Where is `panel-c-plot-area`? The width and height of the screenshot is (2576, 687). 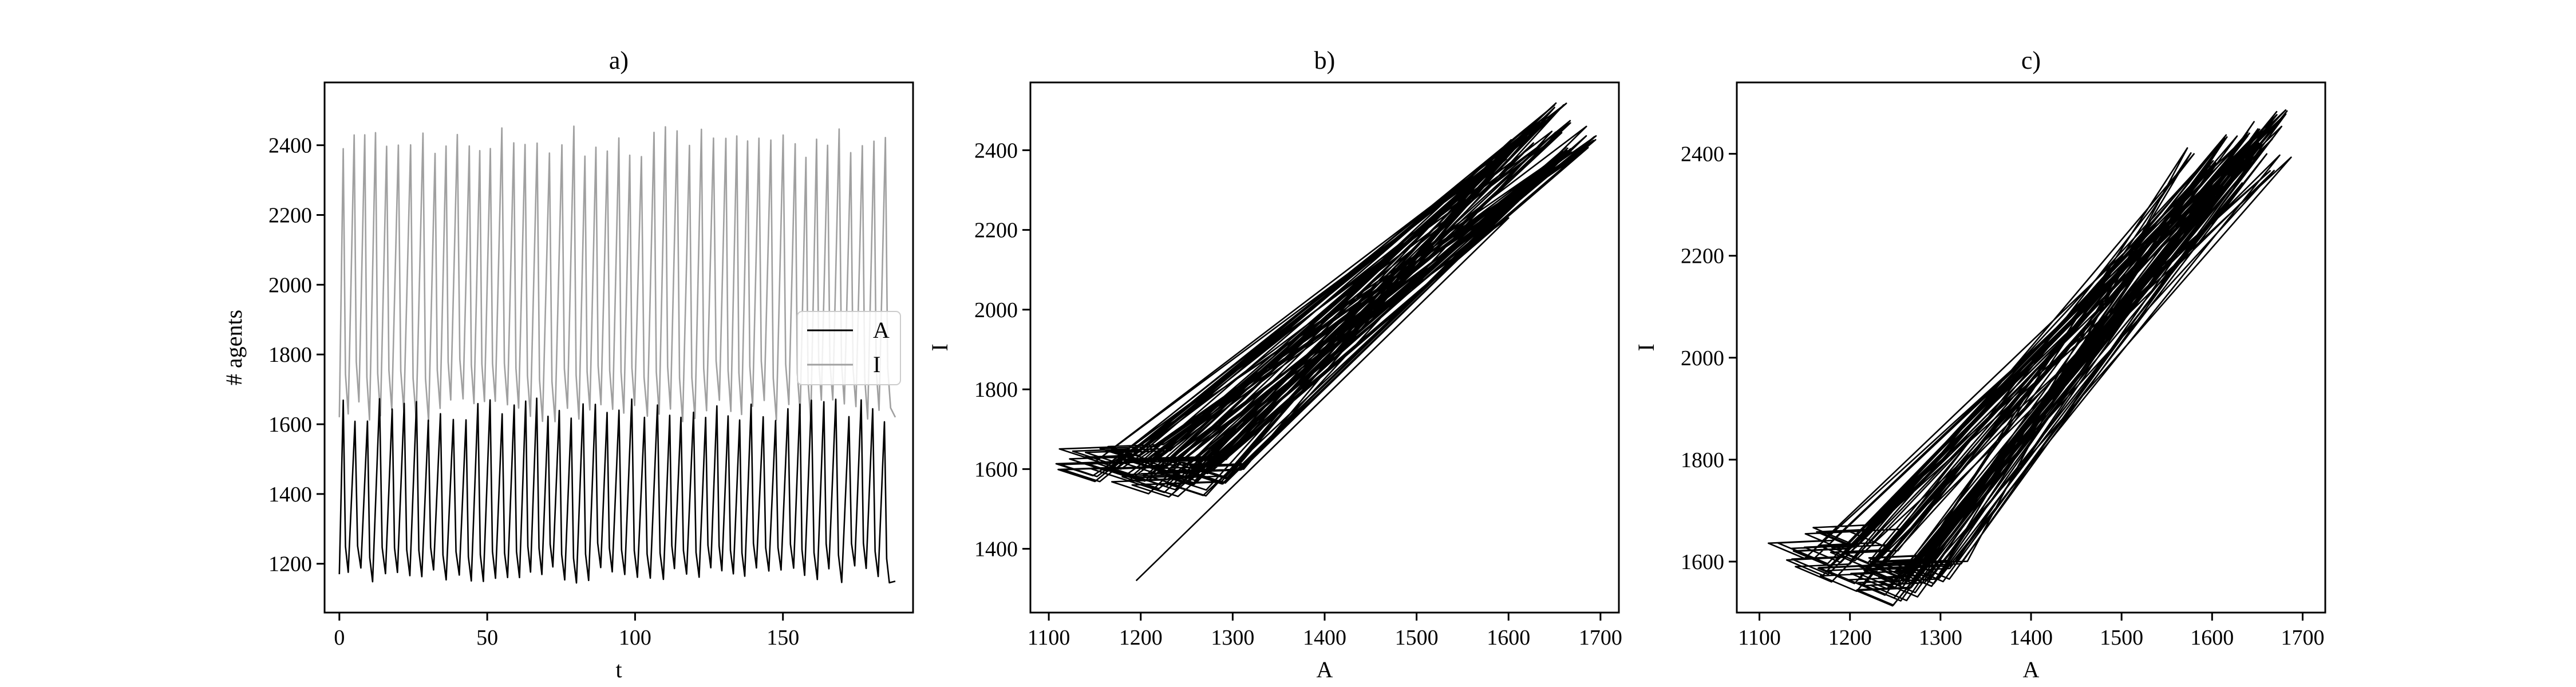 panel-c-plot-area is located at coordinates (2029, 358).